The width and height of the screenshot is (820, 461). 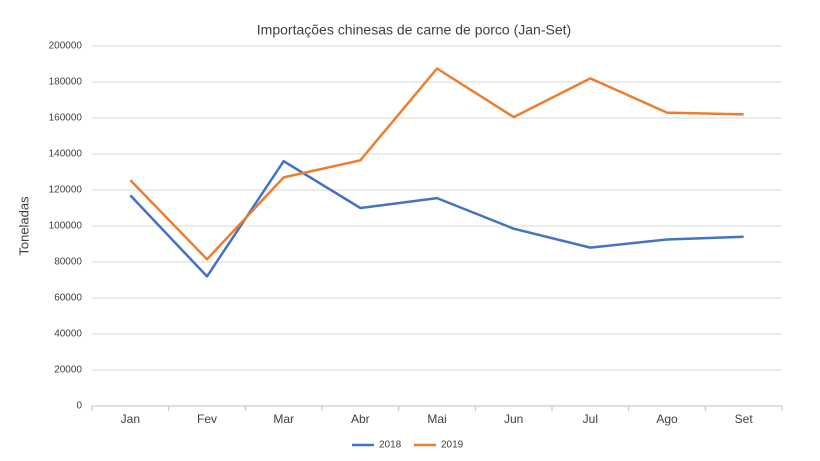 I want to click on y-tick-label: 0, so click(x=79, y=406).